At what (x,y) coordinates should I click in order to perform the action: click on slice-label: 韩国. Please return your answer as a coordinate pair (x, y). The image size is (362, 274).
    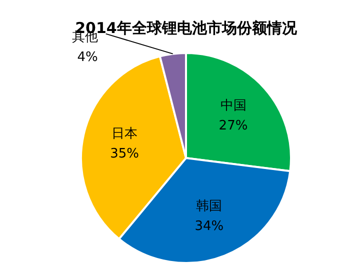
    Looking at the image, I should click on (209, 206).